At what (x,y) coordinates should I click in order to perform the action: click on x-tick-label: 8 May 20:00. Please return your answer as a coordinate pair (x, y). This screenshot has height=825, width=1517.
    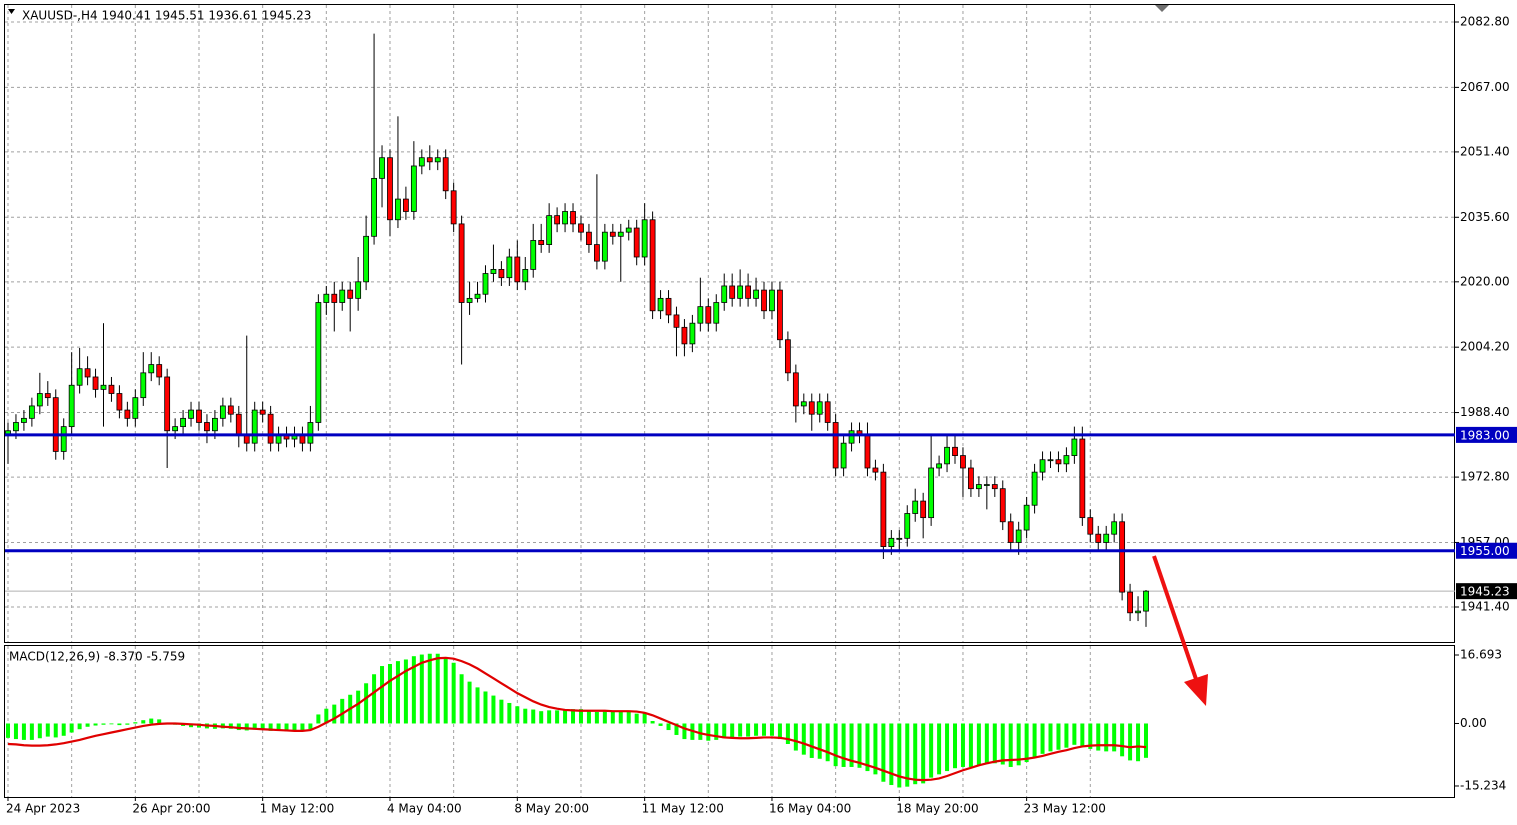
    Looking at the image, I should click on (551, 809).